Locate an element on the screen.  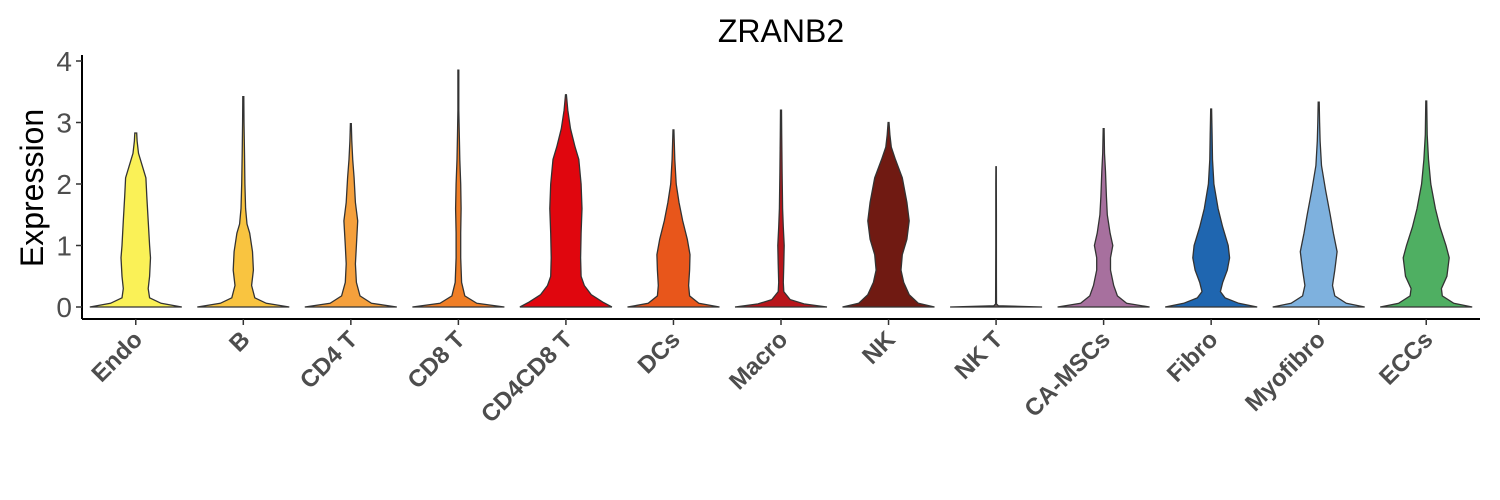
violin-myofibro is located at coordinates (1318, 204).